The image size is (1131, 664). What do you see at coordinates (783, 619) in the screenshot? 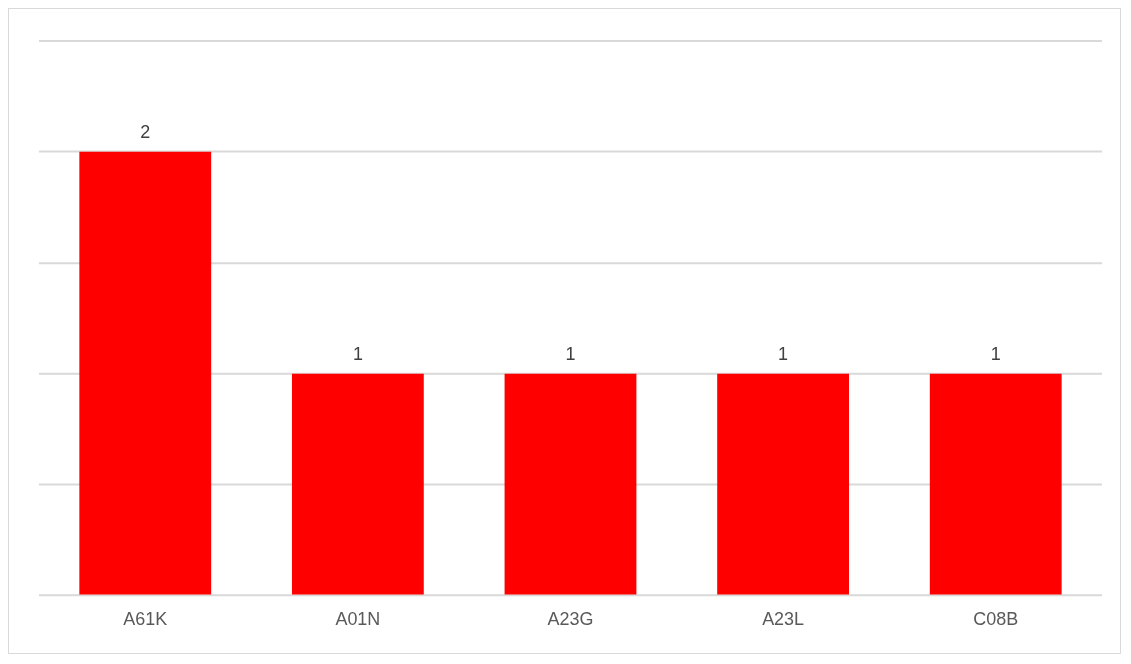
I see `x-tick-label: A23L` at bounding box center [783, 619].